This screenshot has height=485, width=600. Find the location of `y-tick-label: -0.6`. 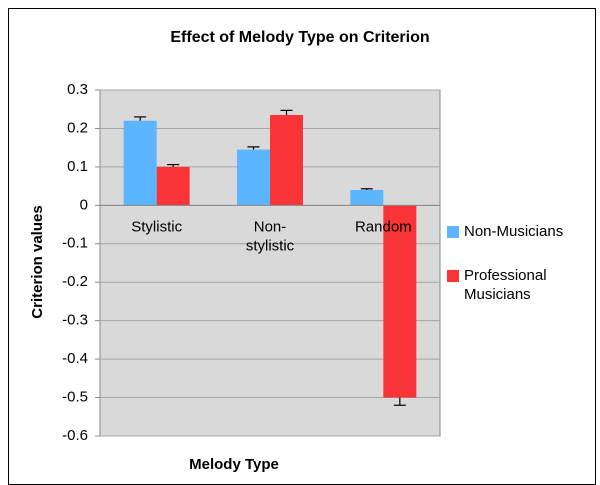

y-tick-label: -0.6 is located at coordinates (75, 435).